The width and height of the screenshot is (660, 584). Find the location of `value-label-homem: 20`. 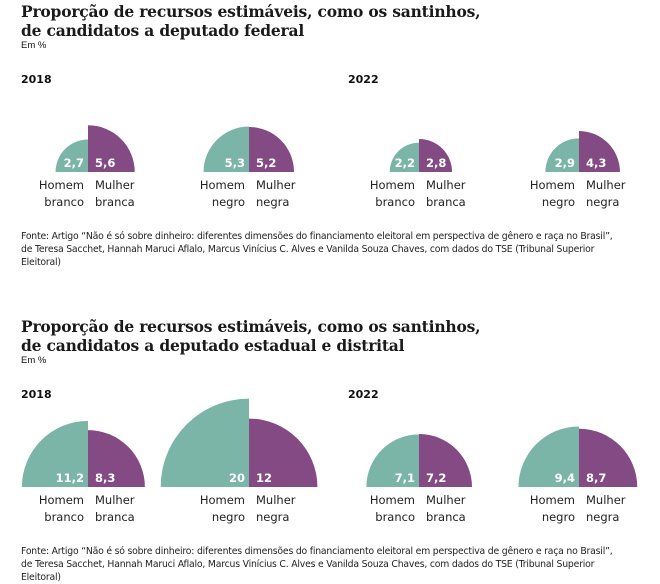

value-label-homem: 20 is located at coordinates (237, 478).